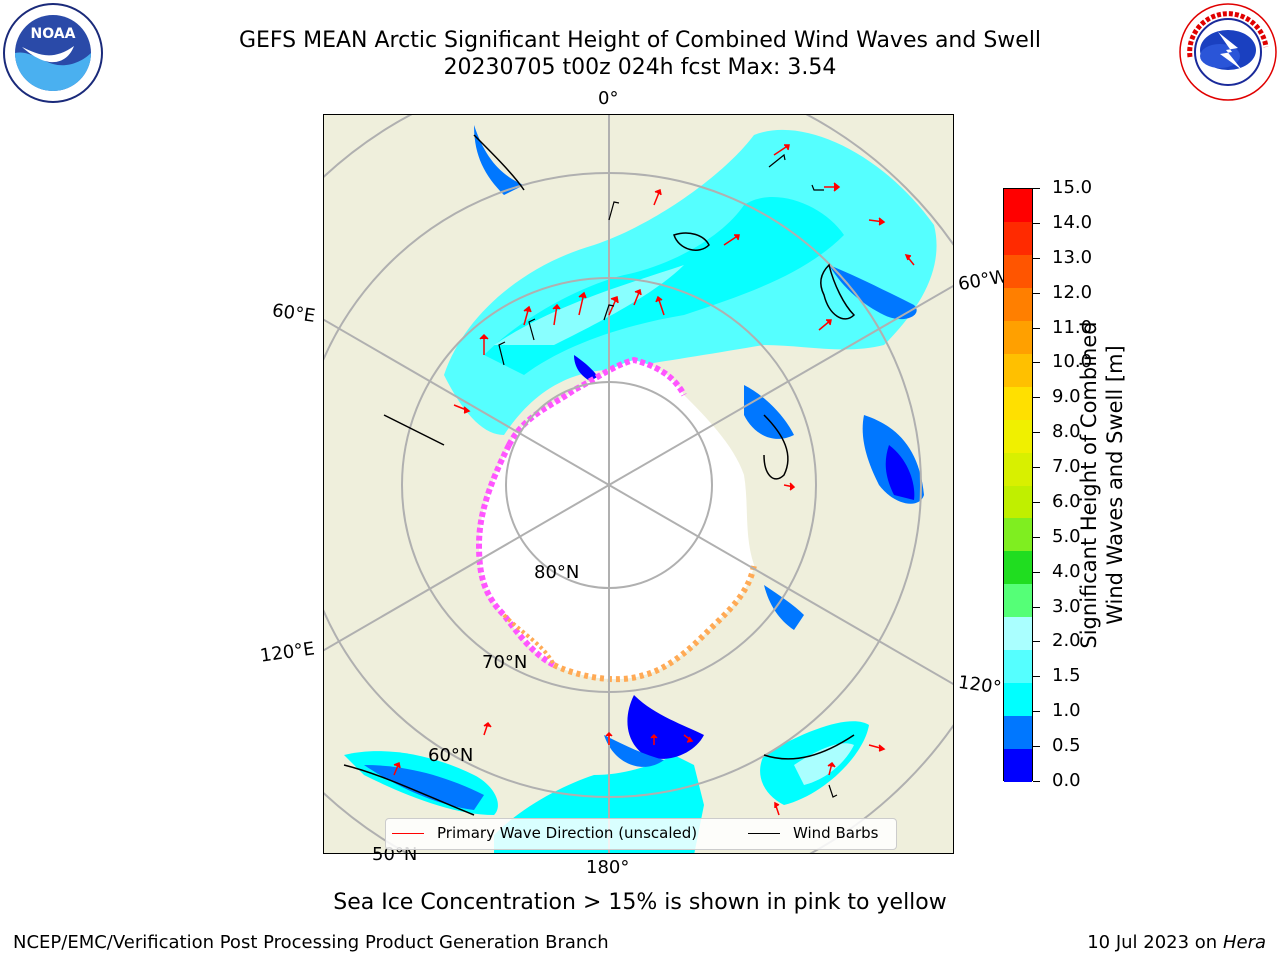 This screenshot has height=960, width=1280. Describe the element at coordinates (1066, 606) in the screenshot. I see `colorbar-tick-label: 3.0` at that location.